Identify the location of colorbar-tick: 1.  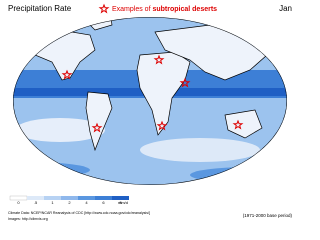
(52, 202).